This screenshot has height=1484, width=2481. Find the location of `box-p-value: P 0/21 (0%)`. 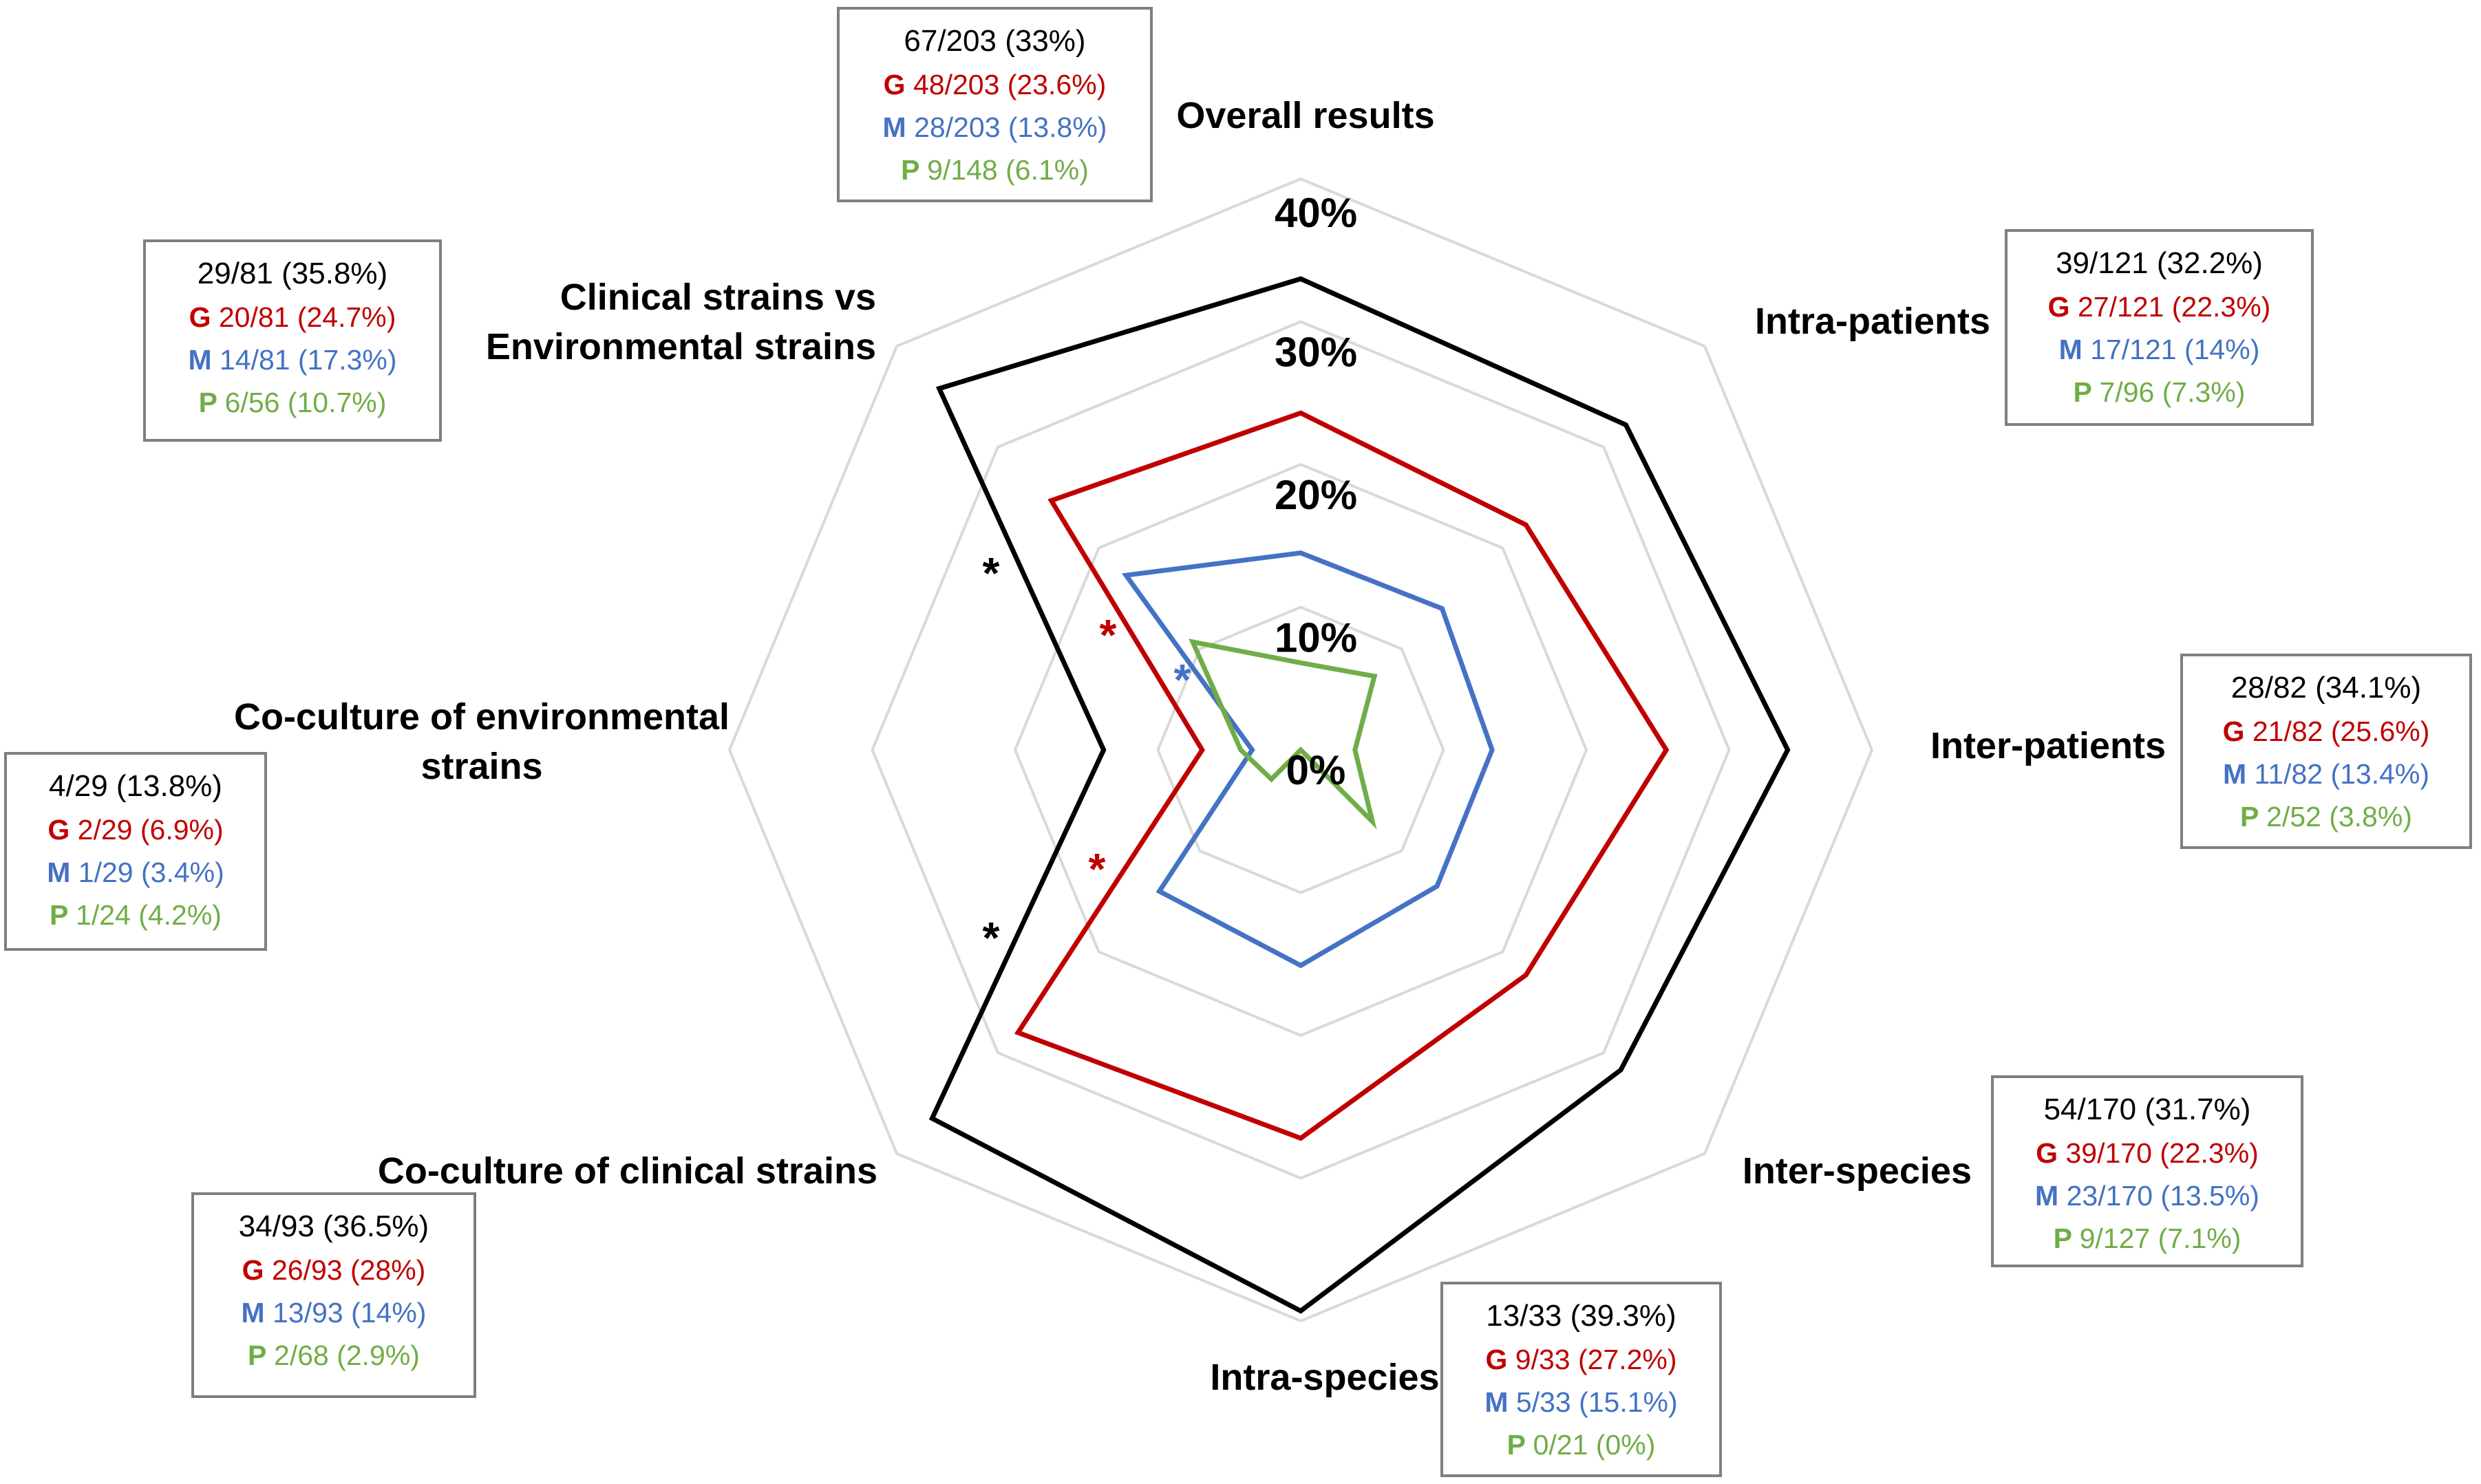

box-p-value: P 0/21 (0%) is located at coordinates (1581, 1445).